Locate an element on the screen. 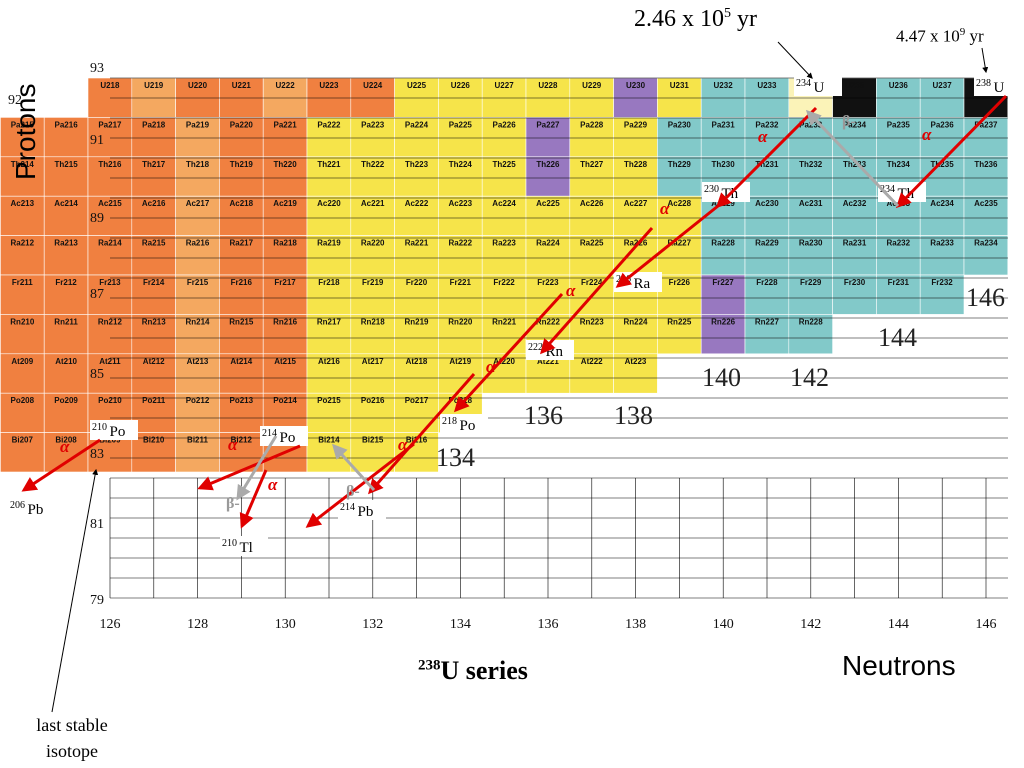  nuclide-cell-name: Ra230 is located at coordinates (811, 243).